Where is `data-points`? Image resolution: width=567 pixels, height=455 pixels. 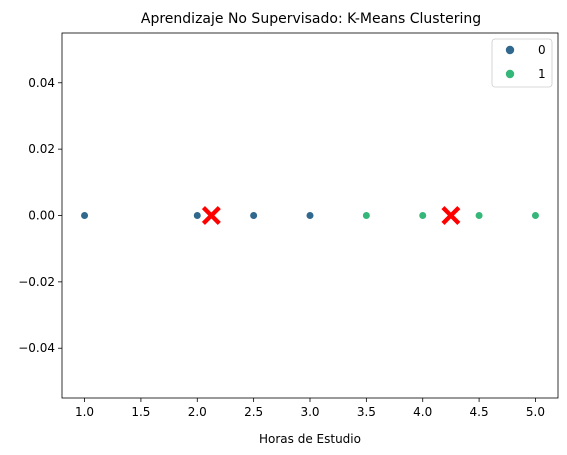 data-points is located at coordinates (310, 215).